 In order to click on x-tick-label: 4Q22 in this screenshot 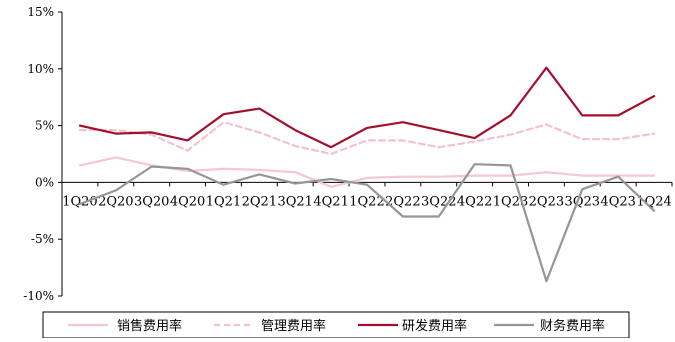, I will do `click(474, 201)`.